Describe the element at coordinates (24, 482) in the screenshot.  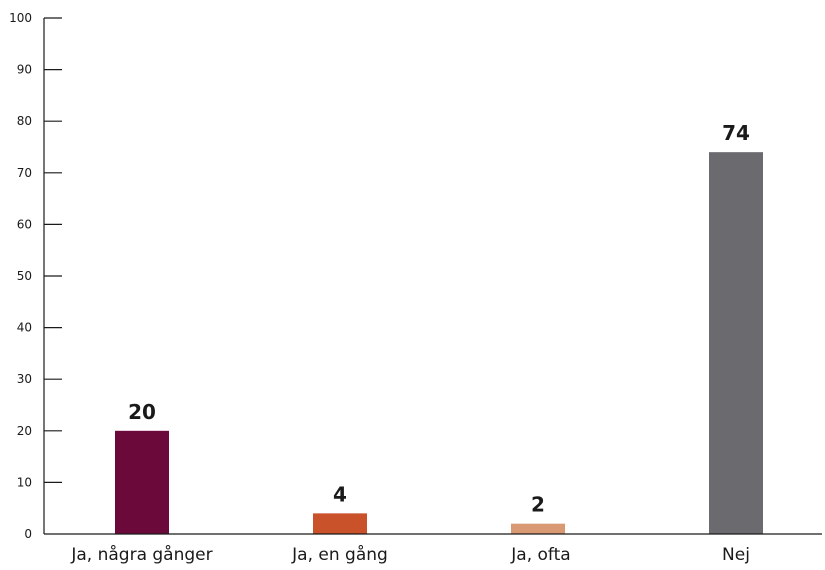
I see `y-tick-label: 10` at that location.